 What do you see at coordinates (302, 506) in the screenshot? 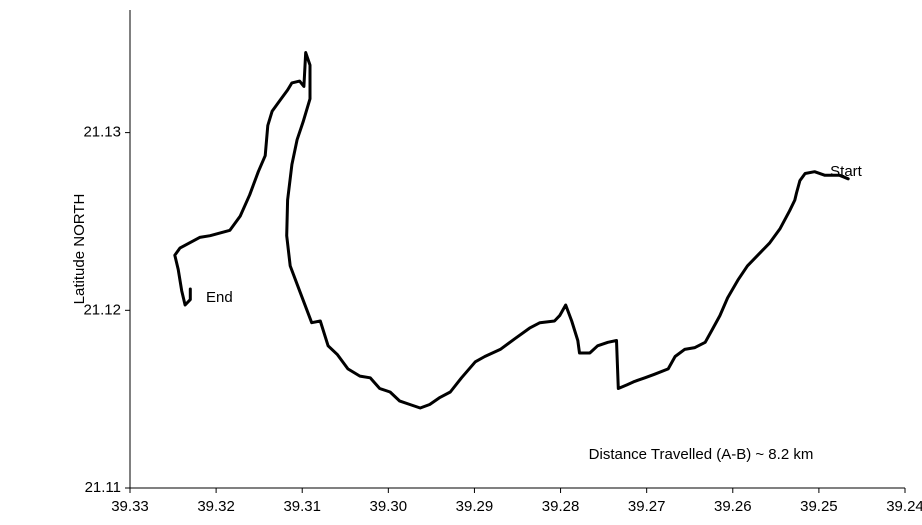
I see `x-tick-label: 39.31` at bounding box center [302, 506].